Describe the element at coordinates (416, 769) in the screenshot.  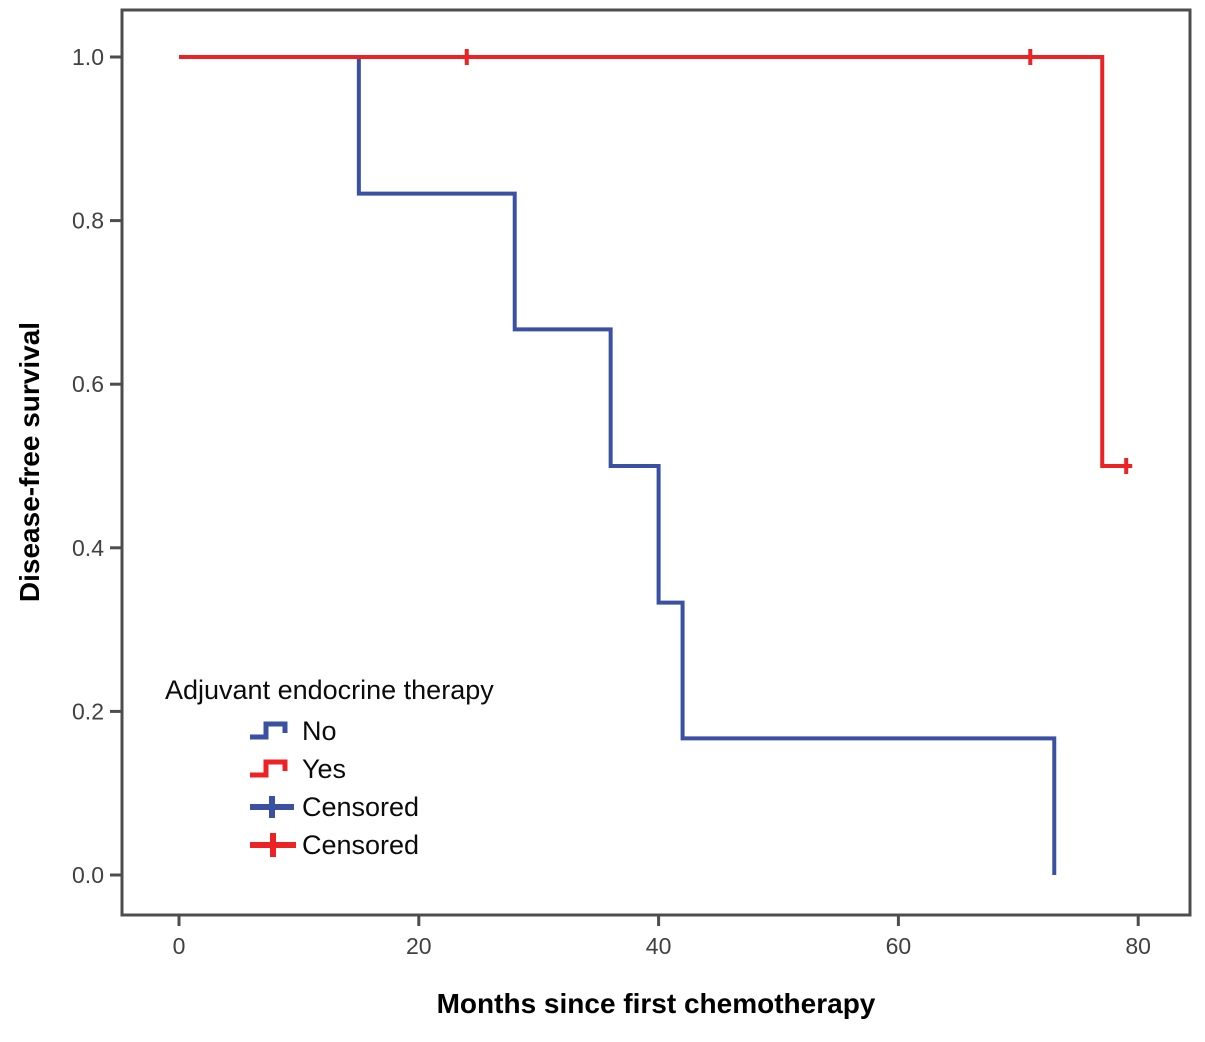
I see `legend-item-yes: Yes` at that location.